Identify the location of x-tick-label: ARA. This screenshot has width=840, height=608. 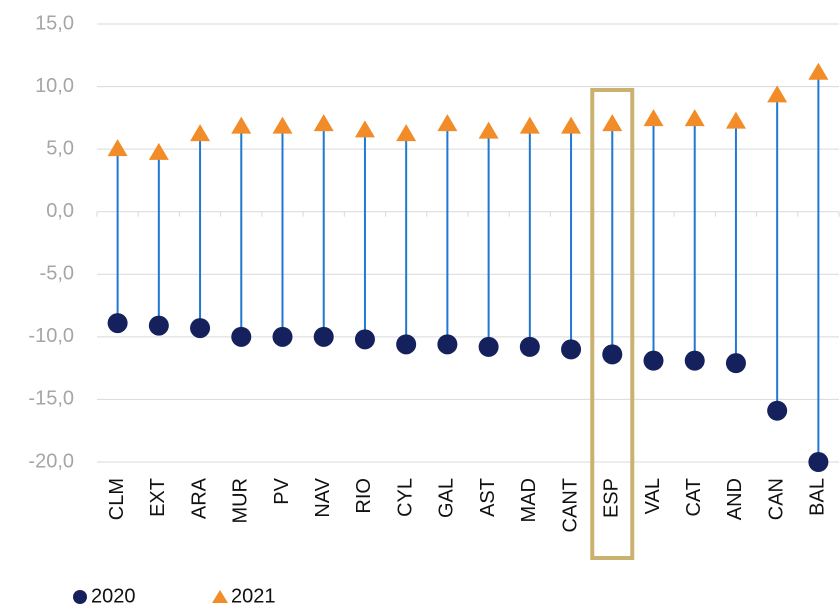
(199, 498).